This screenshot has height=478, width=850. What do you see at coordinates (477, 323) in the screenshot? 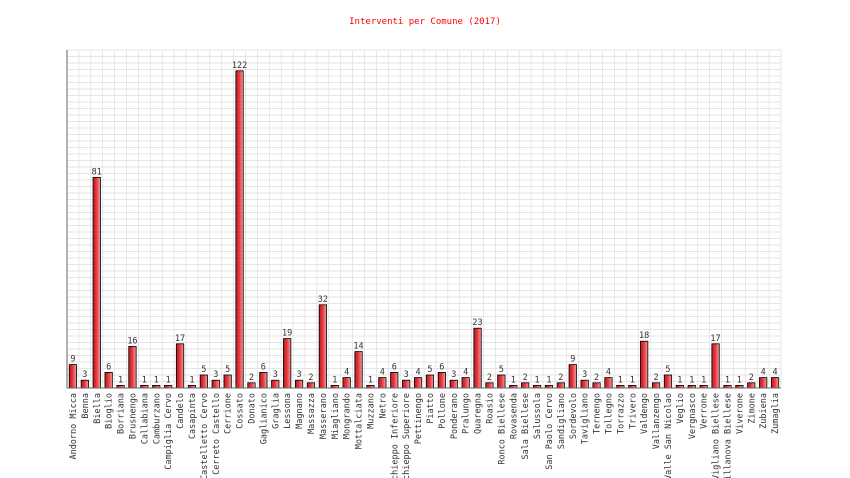
I see `value-label: 23` at bounding box center [477, 323].